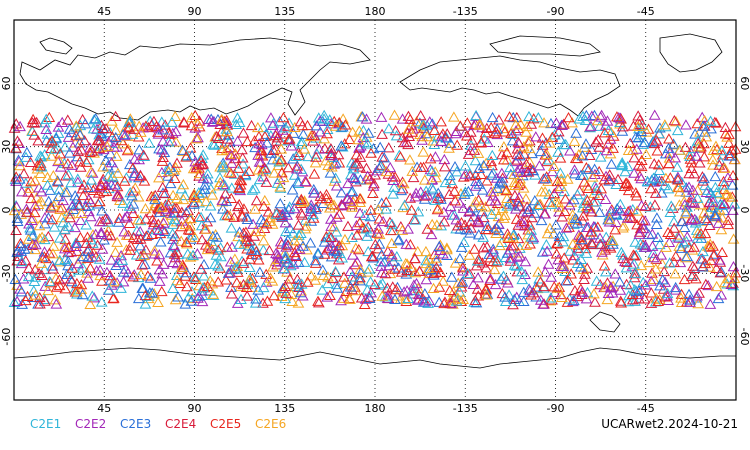  Describe the element at coordinates (46, 424) in the screenshot. I see `legend-item-c2e1: C2E1` at that location.